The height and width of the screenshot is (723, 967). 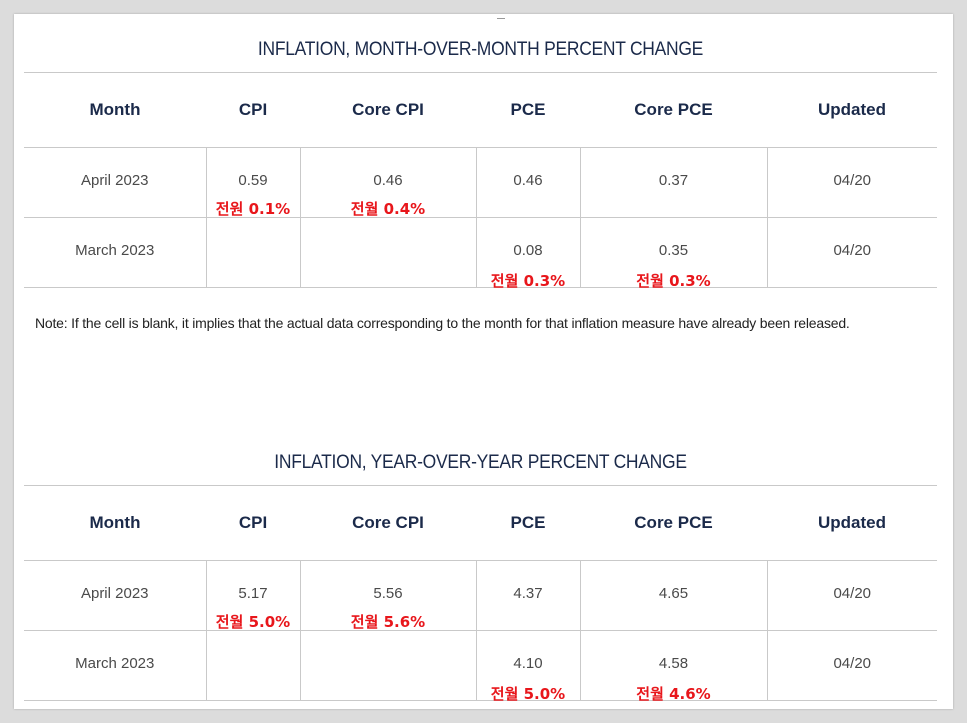 What do you see at coordinates (527, 182) in the screenshot?
I see `cell-pce: 0.46` at bounding box center [527, 182].